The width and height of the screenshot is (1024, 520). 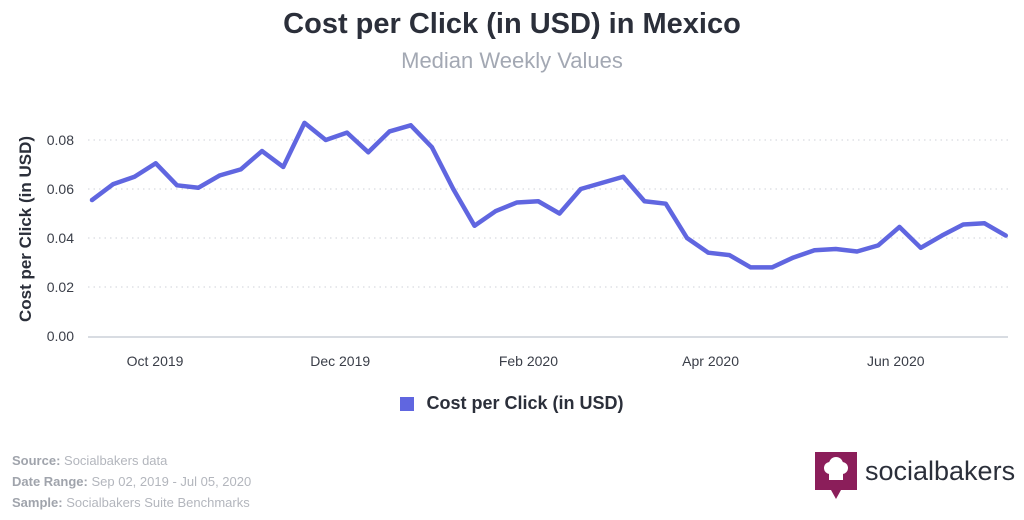 What do you see at coordinates (60, 287) in the screenshot?
I see `y-tick-label: 0.02` at bounding box center [60, 287].